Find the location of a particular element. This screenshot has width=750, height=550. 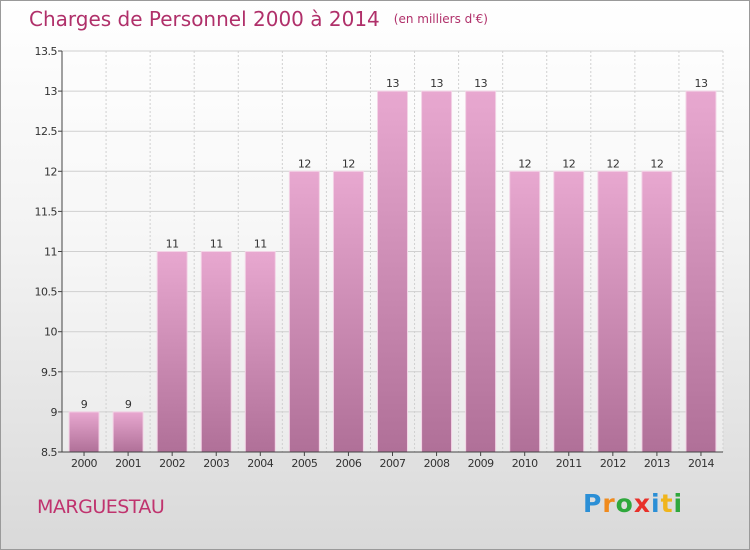

x-tick-label: 2009 is located at coordinates (481, 463).